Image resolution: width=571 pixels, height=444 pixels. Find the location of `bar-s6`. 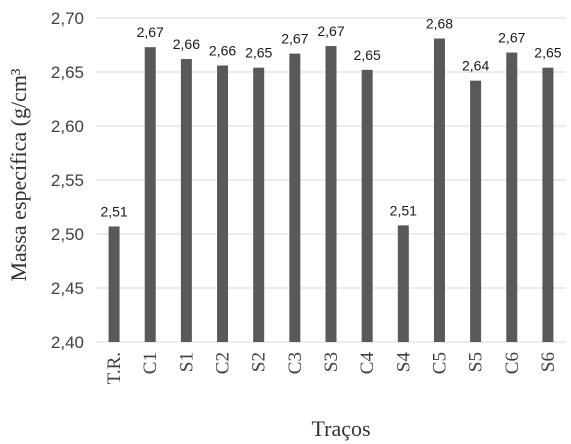

bar-s6 is located at coordinates (548, 205).